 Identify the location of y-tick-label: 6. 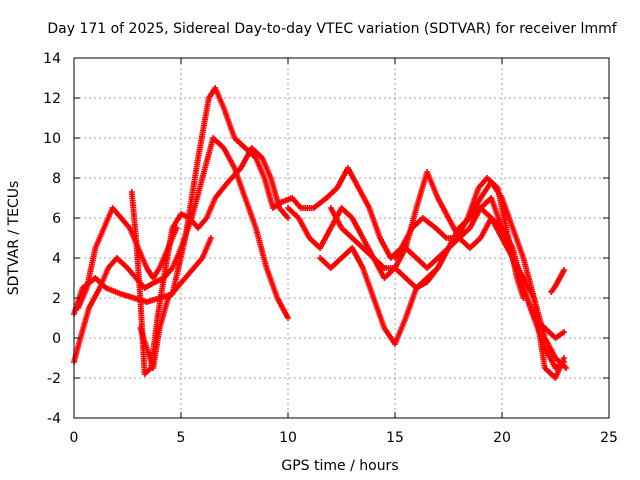
(56, 219).